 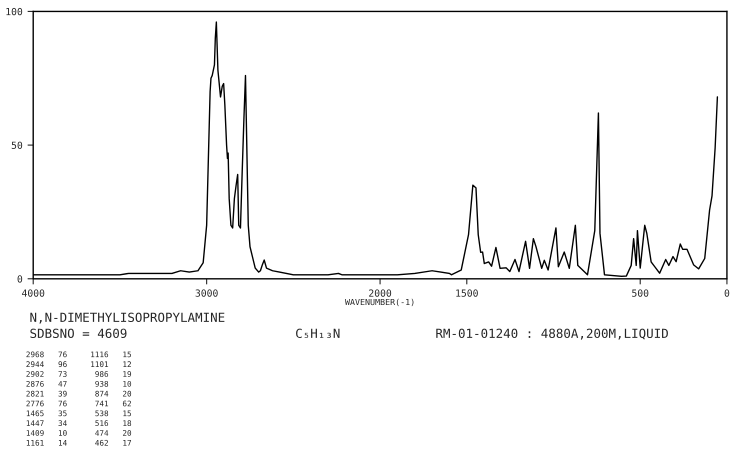 I want to click on text: C₅H₁₃N, so click(x=318, y=333).